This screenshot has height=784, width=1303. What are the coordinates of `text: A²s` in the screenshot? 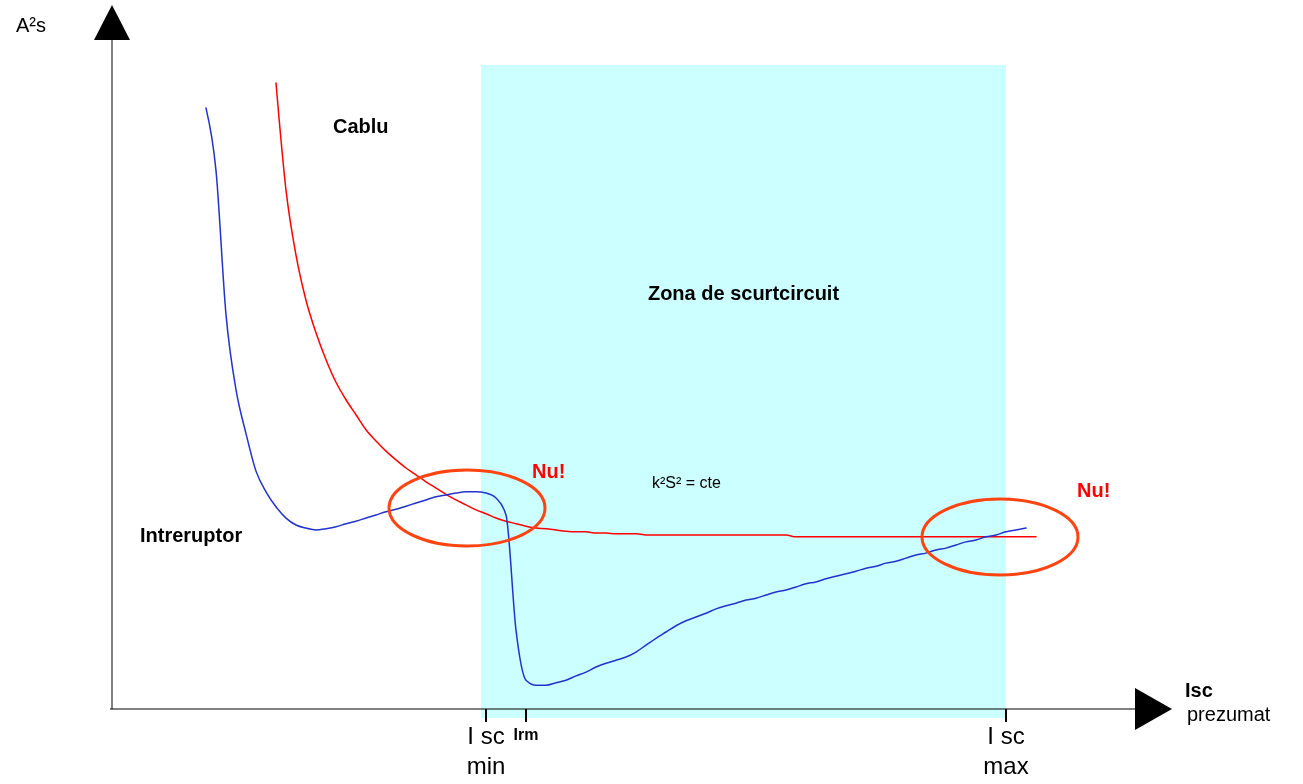 It's located at (31, 25).